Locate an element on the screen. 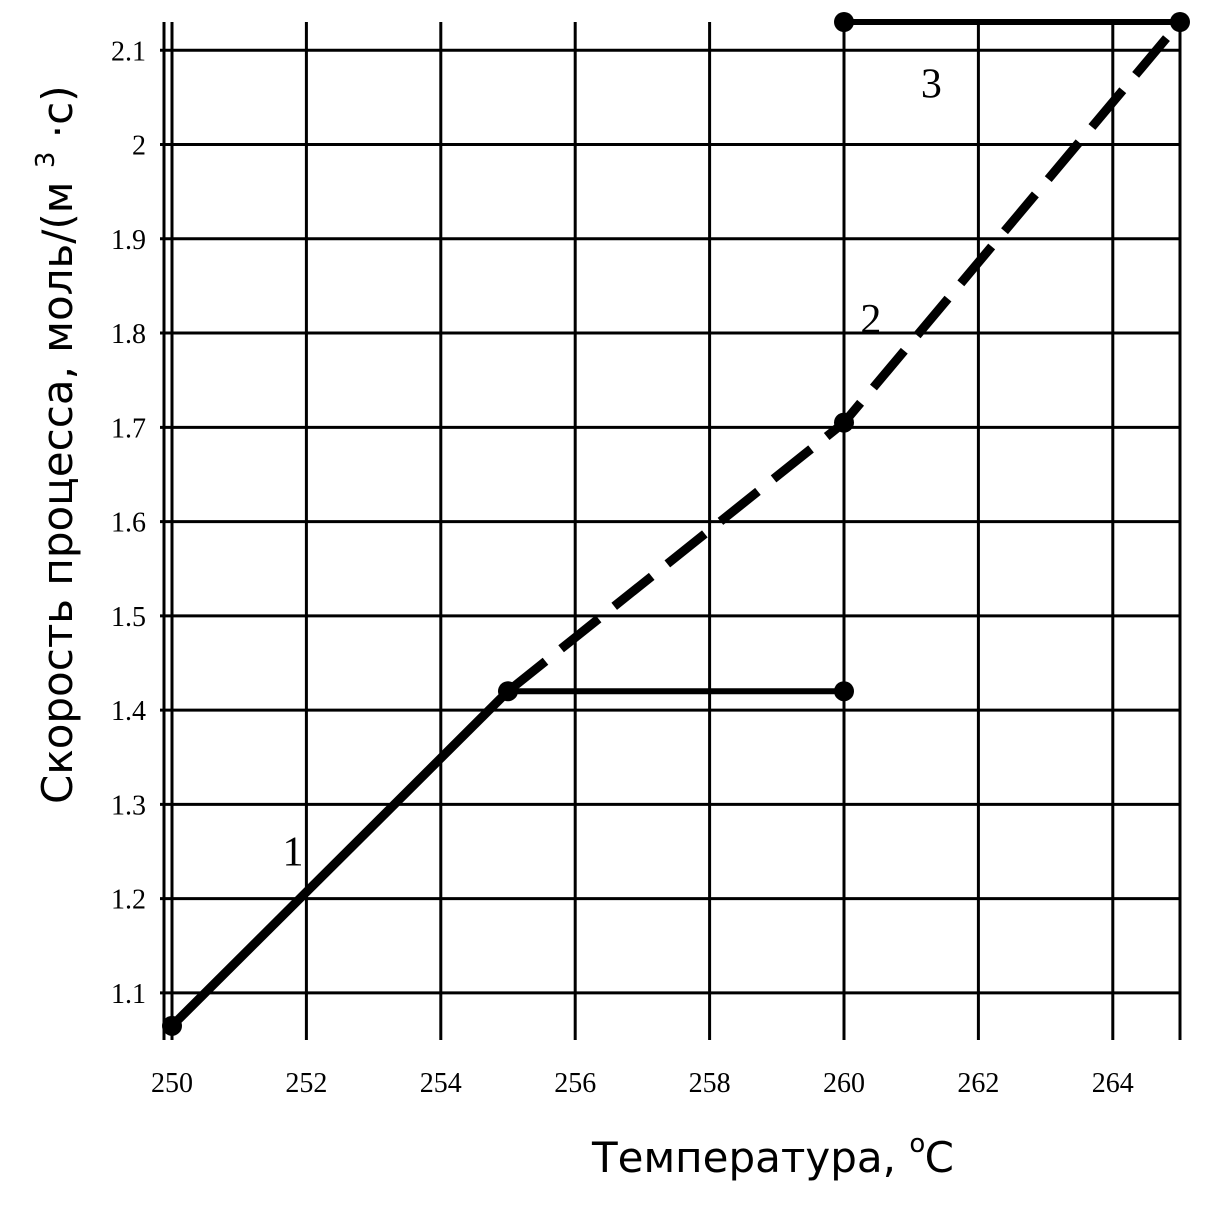 This screenshot has height=1208, width=1205. curve-label-3: 3 is located at coordinates (931, 84).